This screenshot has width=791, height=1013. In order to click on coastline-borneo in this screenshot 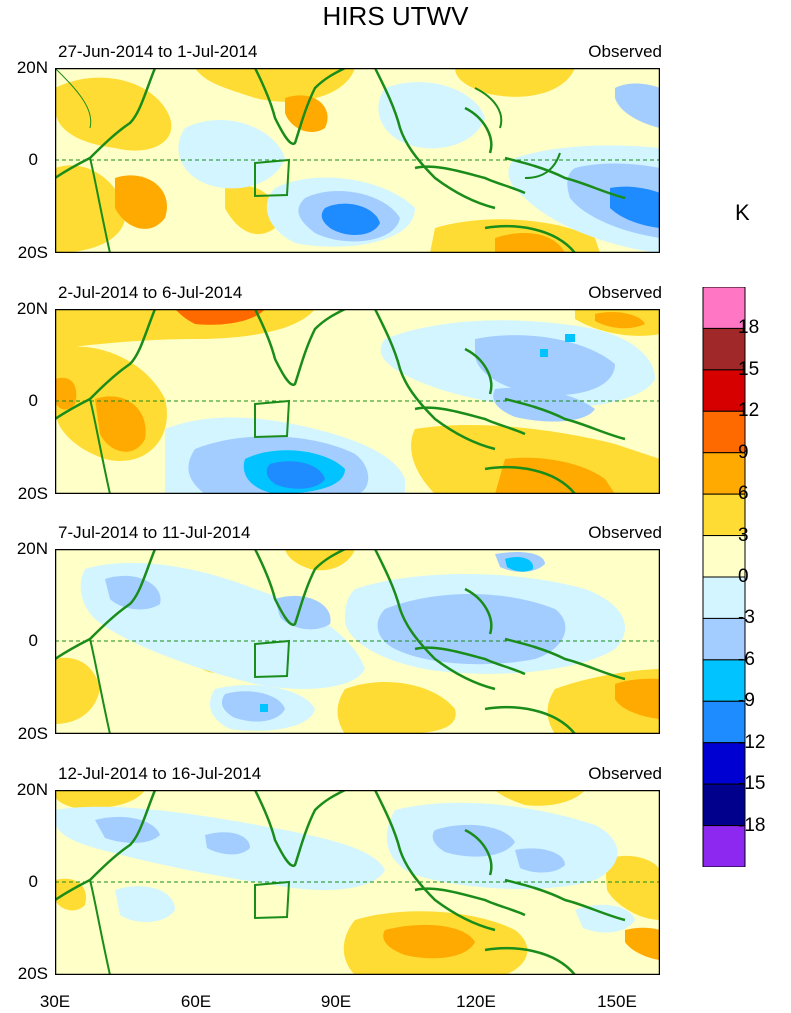, I will do `click(542, 165)`.